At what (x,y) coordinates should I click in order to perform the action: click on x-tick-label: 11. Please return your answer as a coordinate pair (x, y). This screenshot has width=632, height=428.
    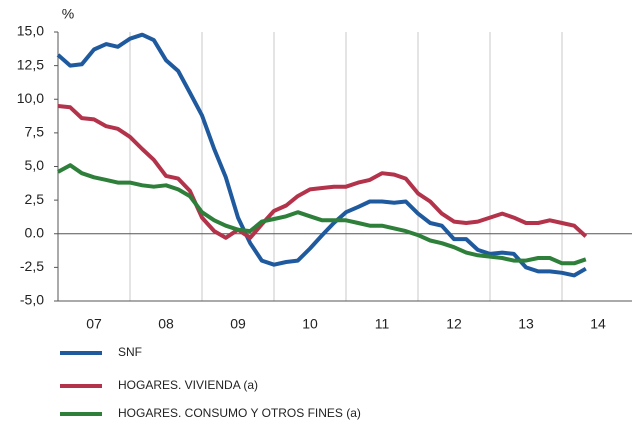
    Looking at the image, I should click on (382, 324).